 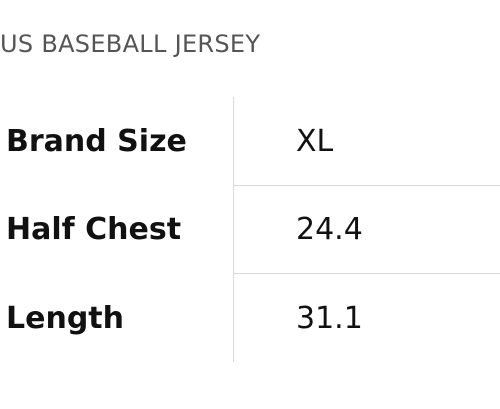 What do you see at coordinates (329, 318) in the screenshot?
I see `row-value: 31.1` at bounding box center [329, 318].